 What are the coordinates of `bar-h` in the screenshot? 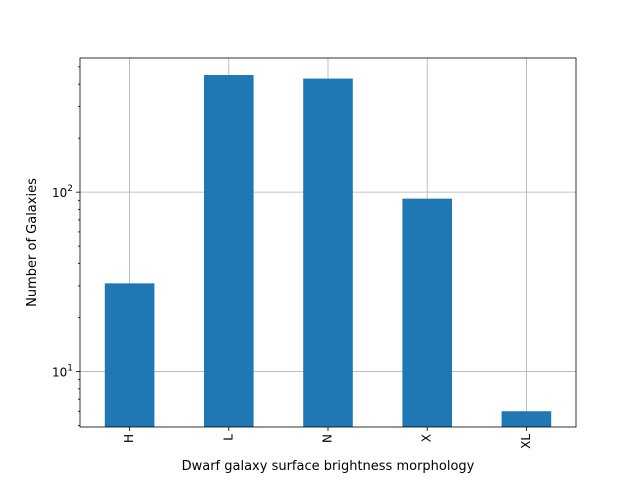 It's located at (129, 355).